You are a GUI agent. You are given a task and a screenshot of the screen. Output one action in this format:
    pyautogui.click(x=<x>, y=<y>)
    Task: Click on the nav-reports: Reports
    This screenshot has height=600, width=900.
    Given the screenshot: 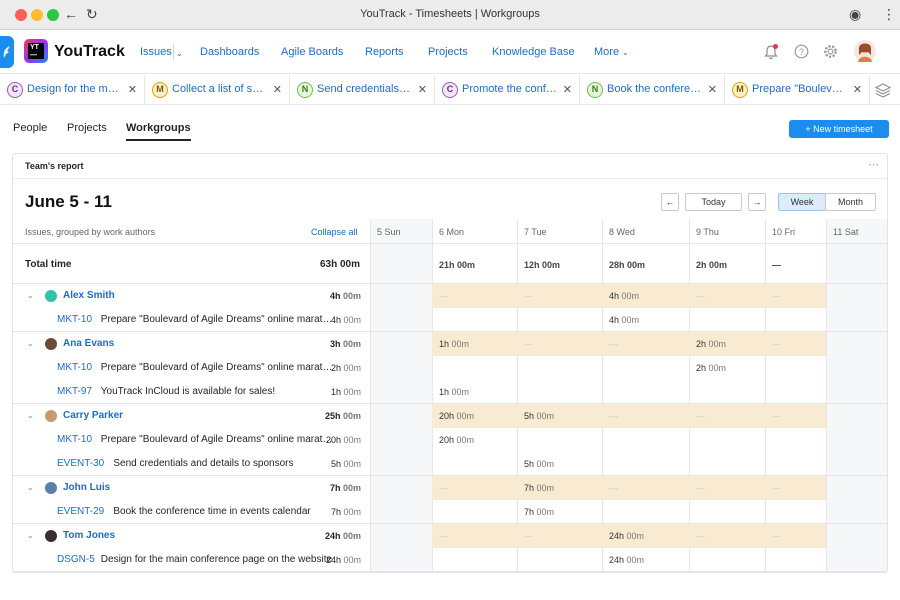 What is the action you would take?
    pyautogui.click(x=384, y=52)
    